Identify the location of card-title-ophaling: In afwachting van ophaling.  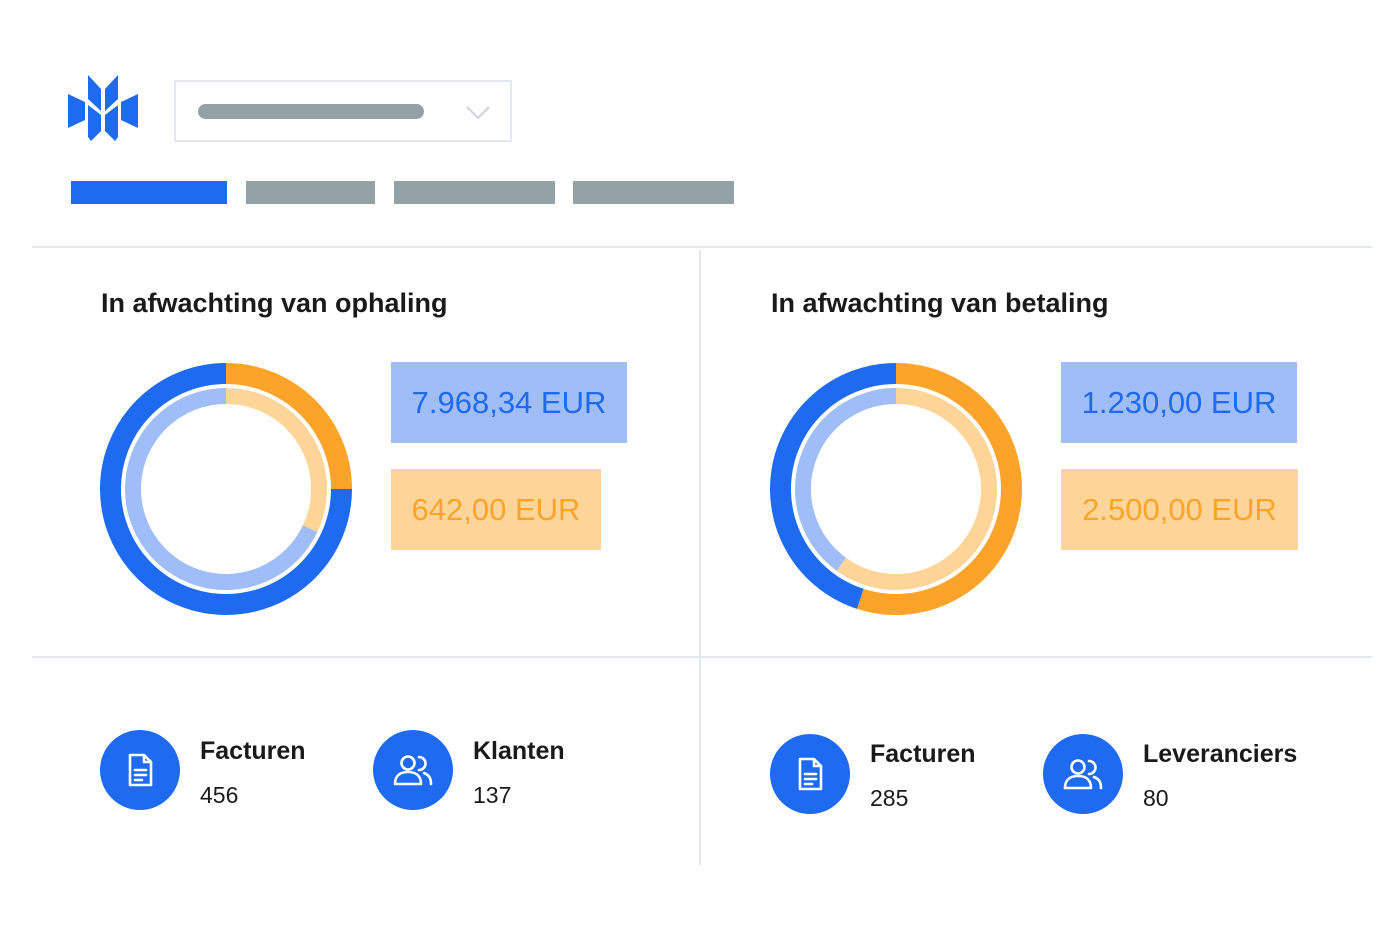
(274, 303).